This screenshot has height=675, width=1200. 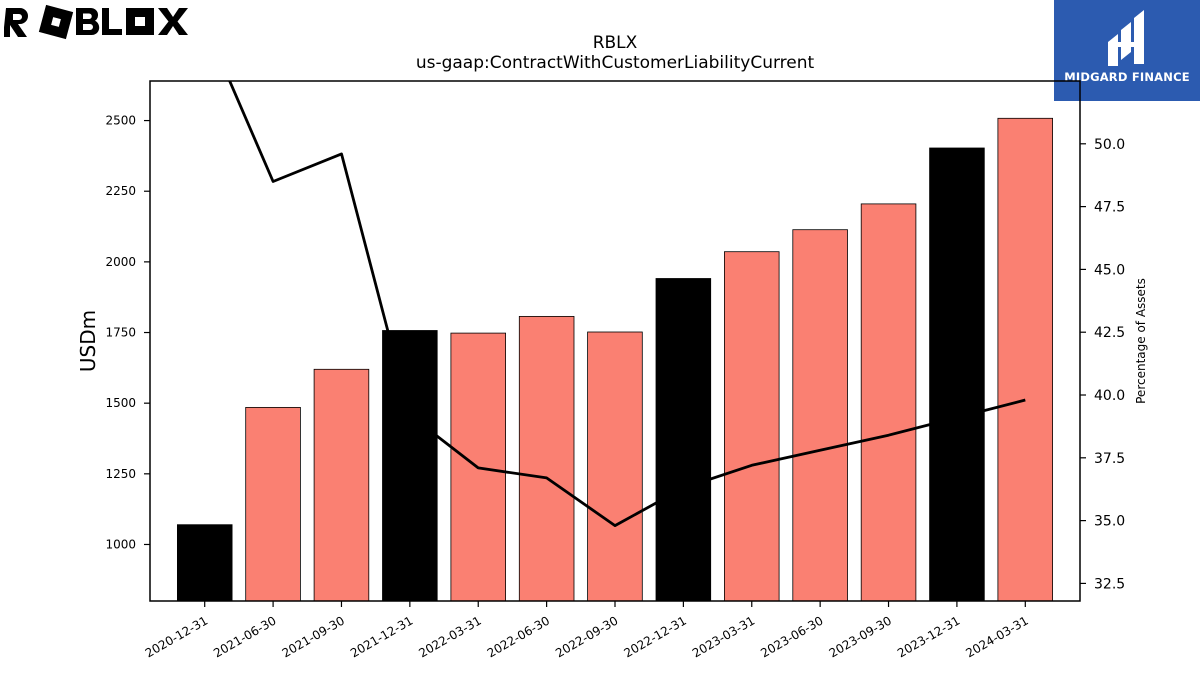 What do you see at coordinates (120, 474) in the screenshot?
I see `y-tick-label: 1250` at bounding box center [120, 474].